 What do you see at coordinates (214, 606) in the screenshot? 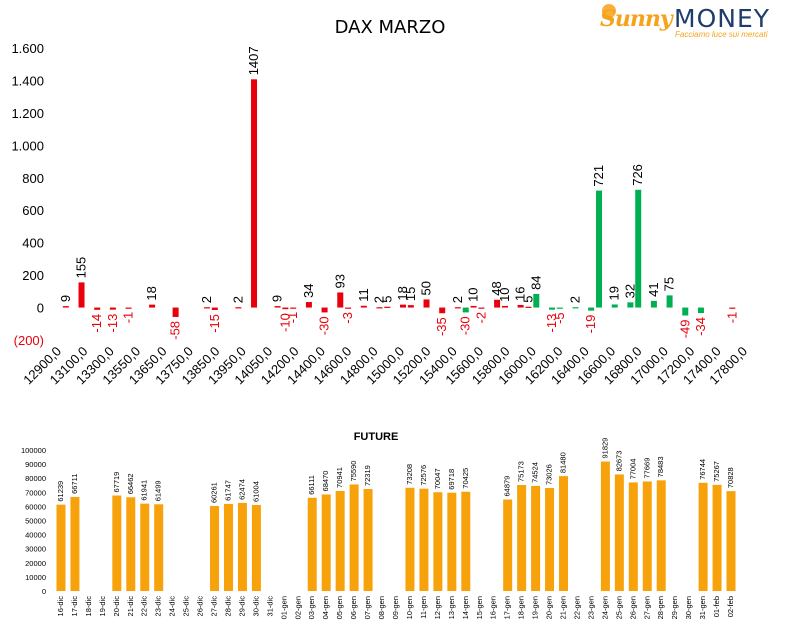
I see `x-tick-label: 27-dic` at bounding box center [214, 606].